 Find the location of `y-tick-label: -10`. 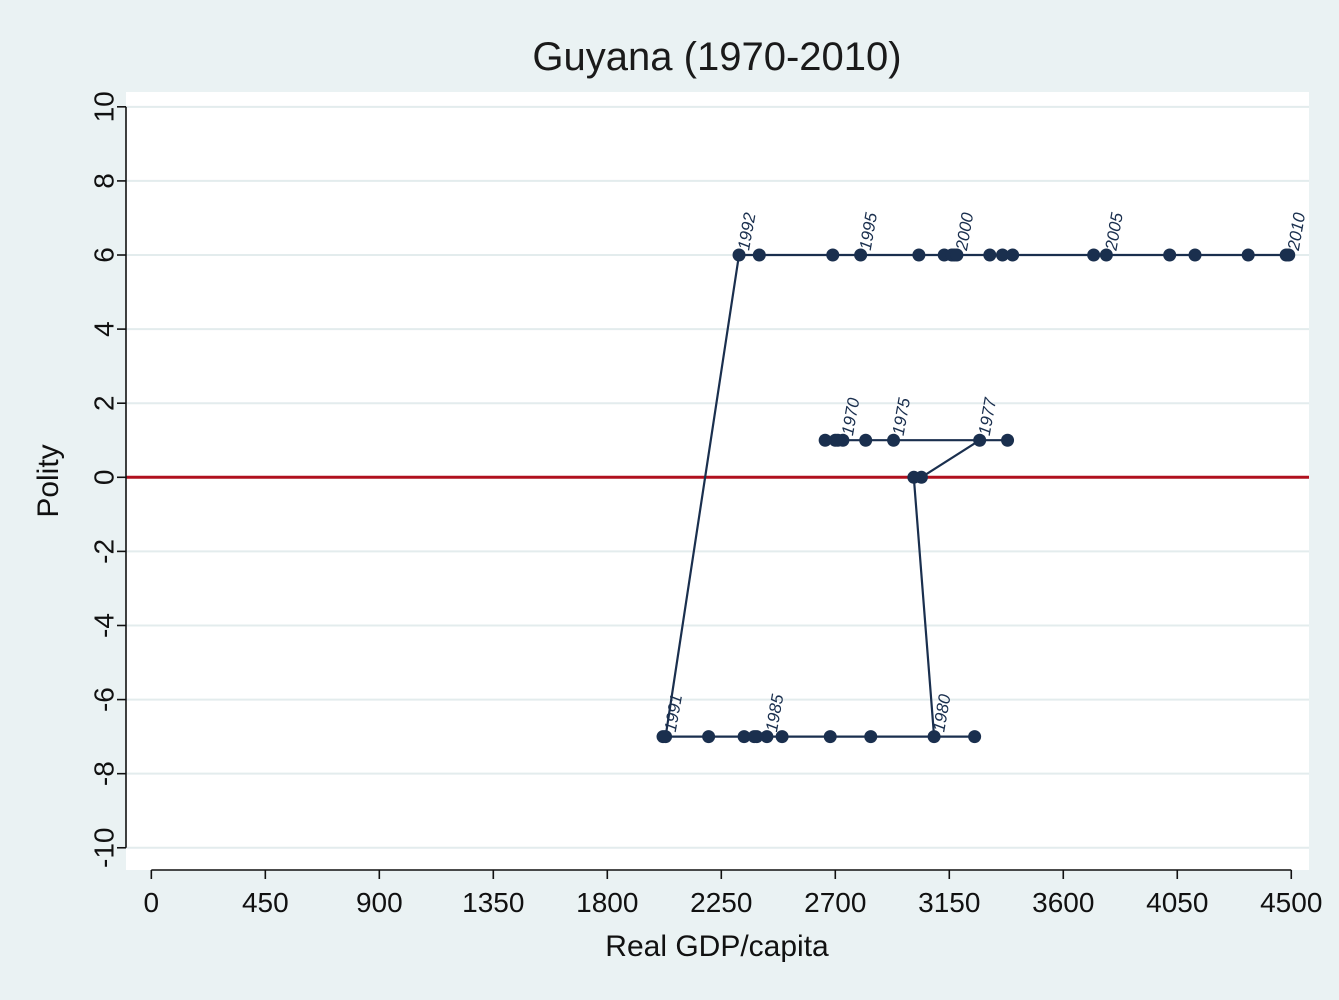

y-tick-label: -10 is located at coordinates (104, 848).